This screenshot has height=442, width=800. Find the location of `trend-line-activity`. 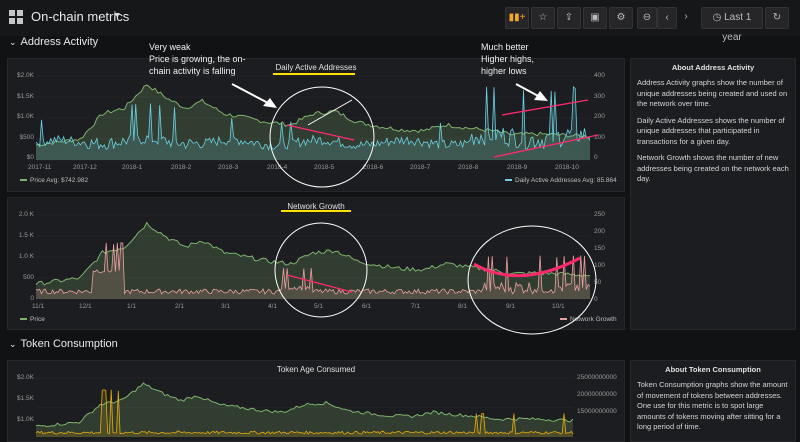

trend-line-activity is located at coordinates (320, 132).